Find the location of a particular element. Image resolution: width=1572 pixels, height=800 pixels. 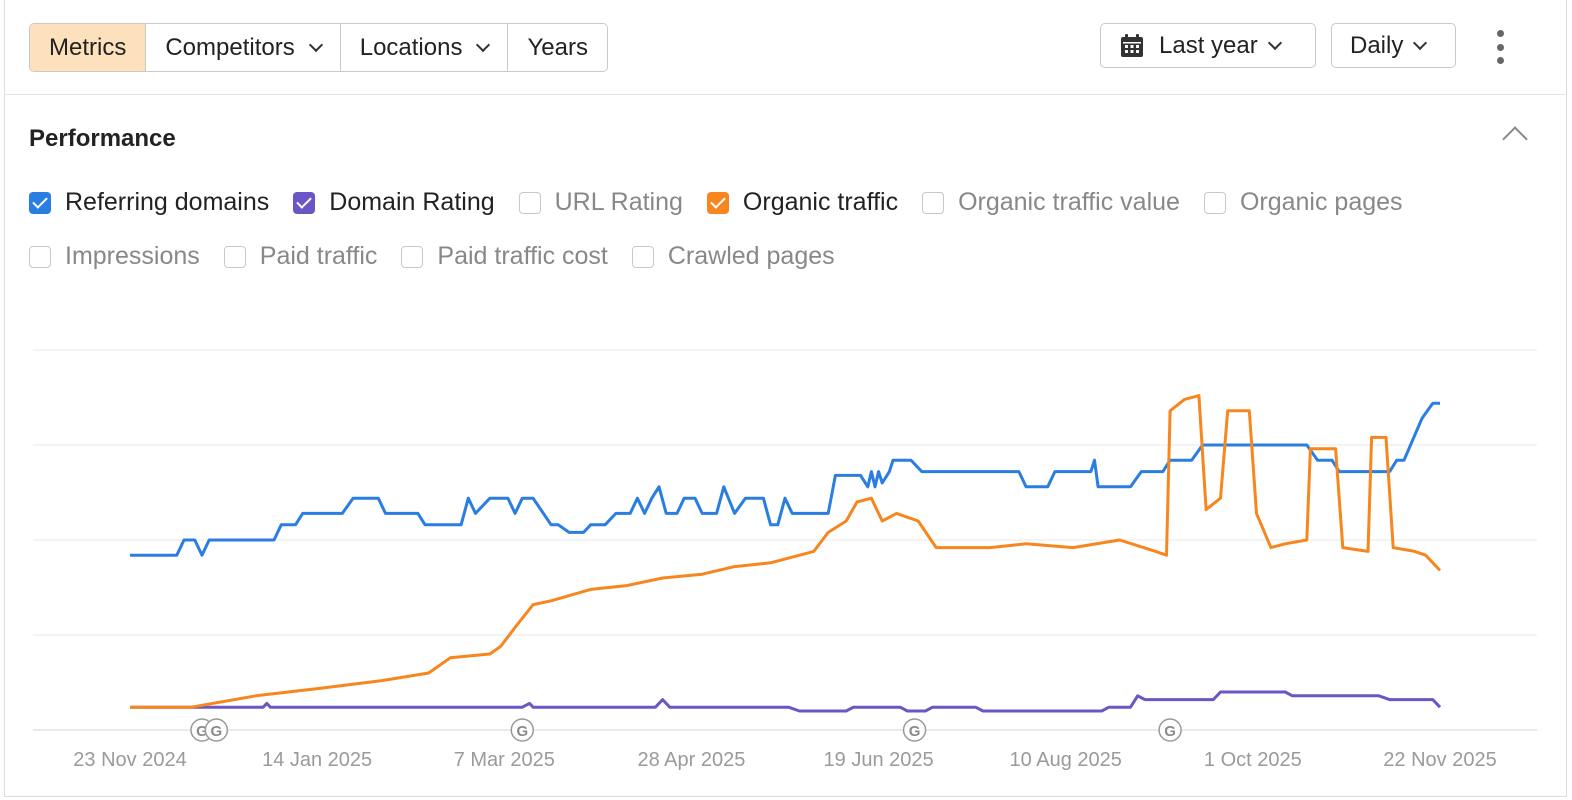

metric-url-rating: URL Rating is located at coordinates (600, 202).